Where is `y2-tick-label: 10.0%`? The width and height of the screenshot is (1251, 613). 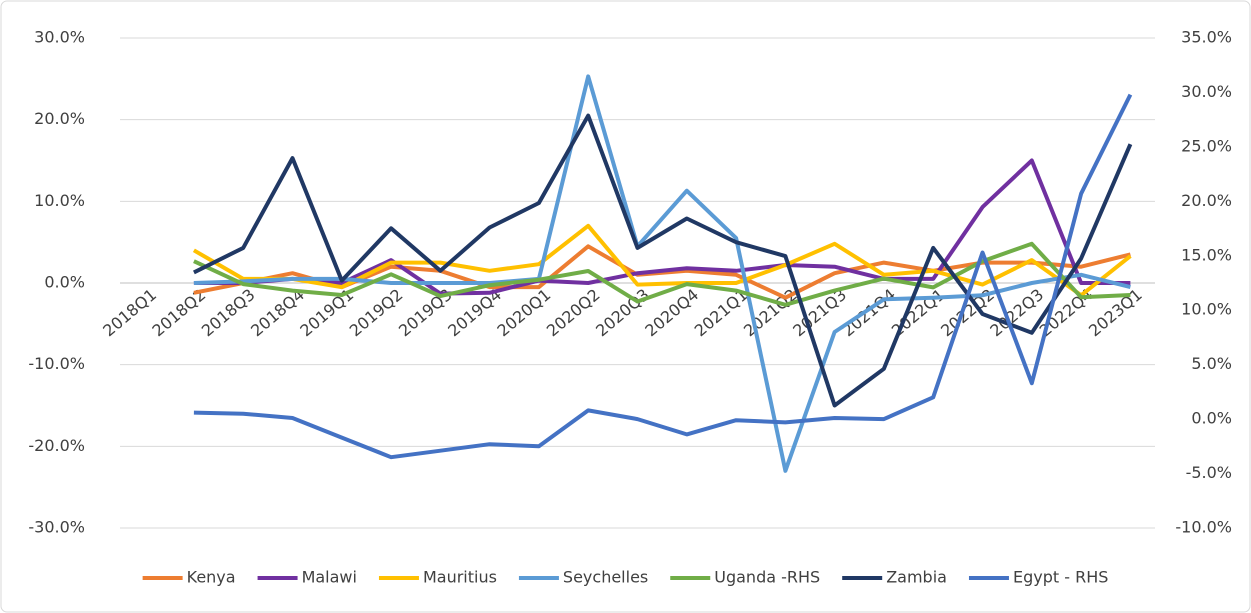 y2-tick-label: 10.0% is located at coordinates (1206, 309).